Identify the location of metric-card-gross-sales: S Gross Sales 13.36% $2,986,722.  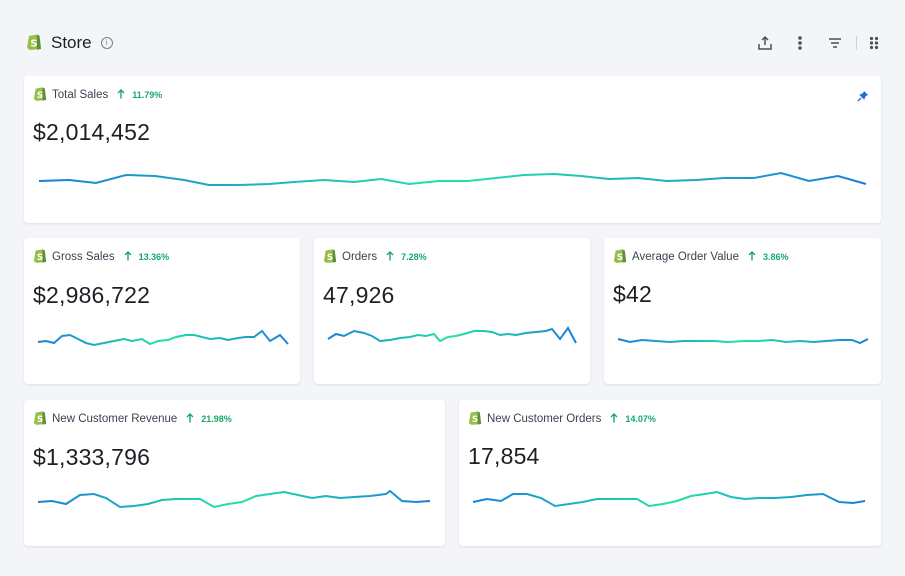
(162, 311).